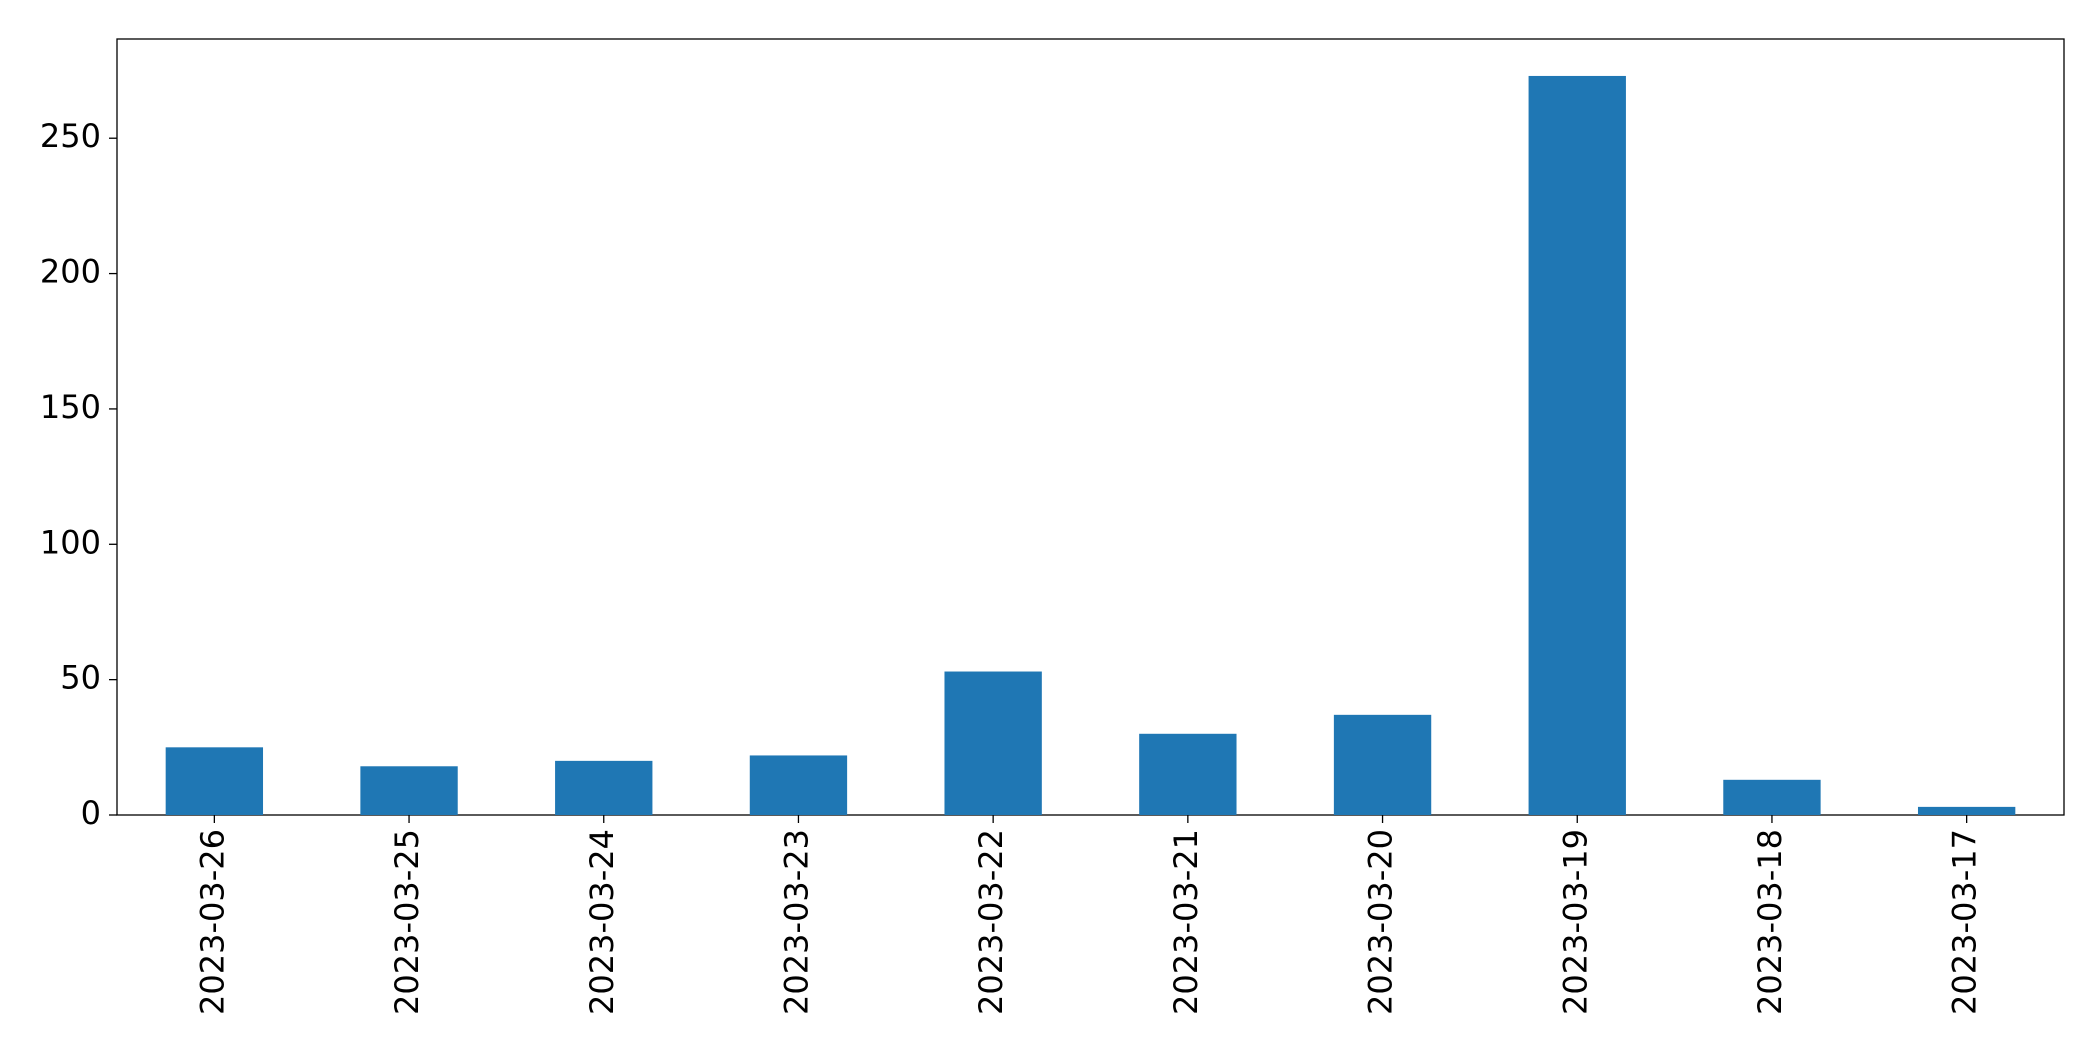 Image resolution: width=2093 pixels, height=1061 pixels. Describe the element at coordinates (80, 678) in the screenshot. I see `y-tick-label: 50` at that location.